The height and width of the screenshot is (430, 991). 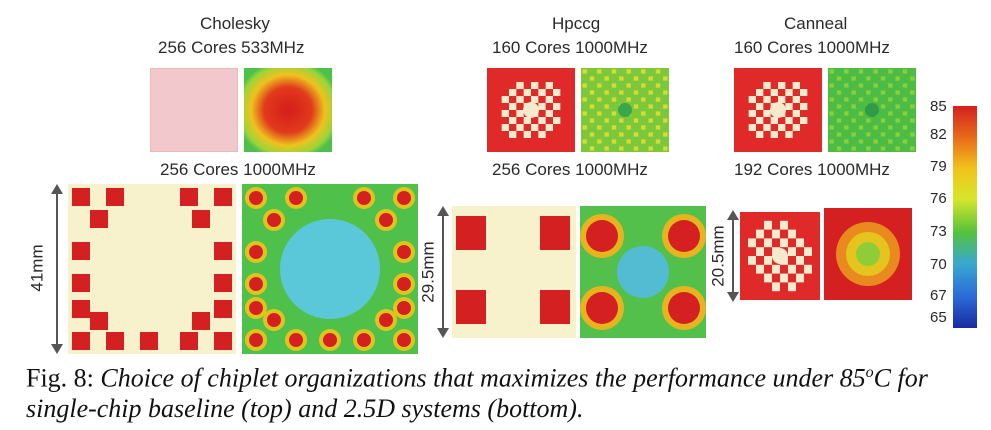 What do you see at coordinates (238, 169) in the screenshot?
I see `cholesky-bottom-config: 256 Cores 1000MHz` at bounding box center [238, 169].